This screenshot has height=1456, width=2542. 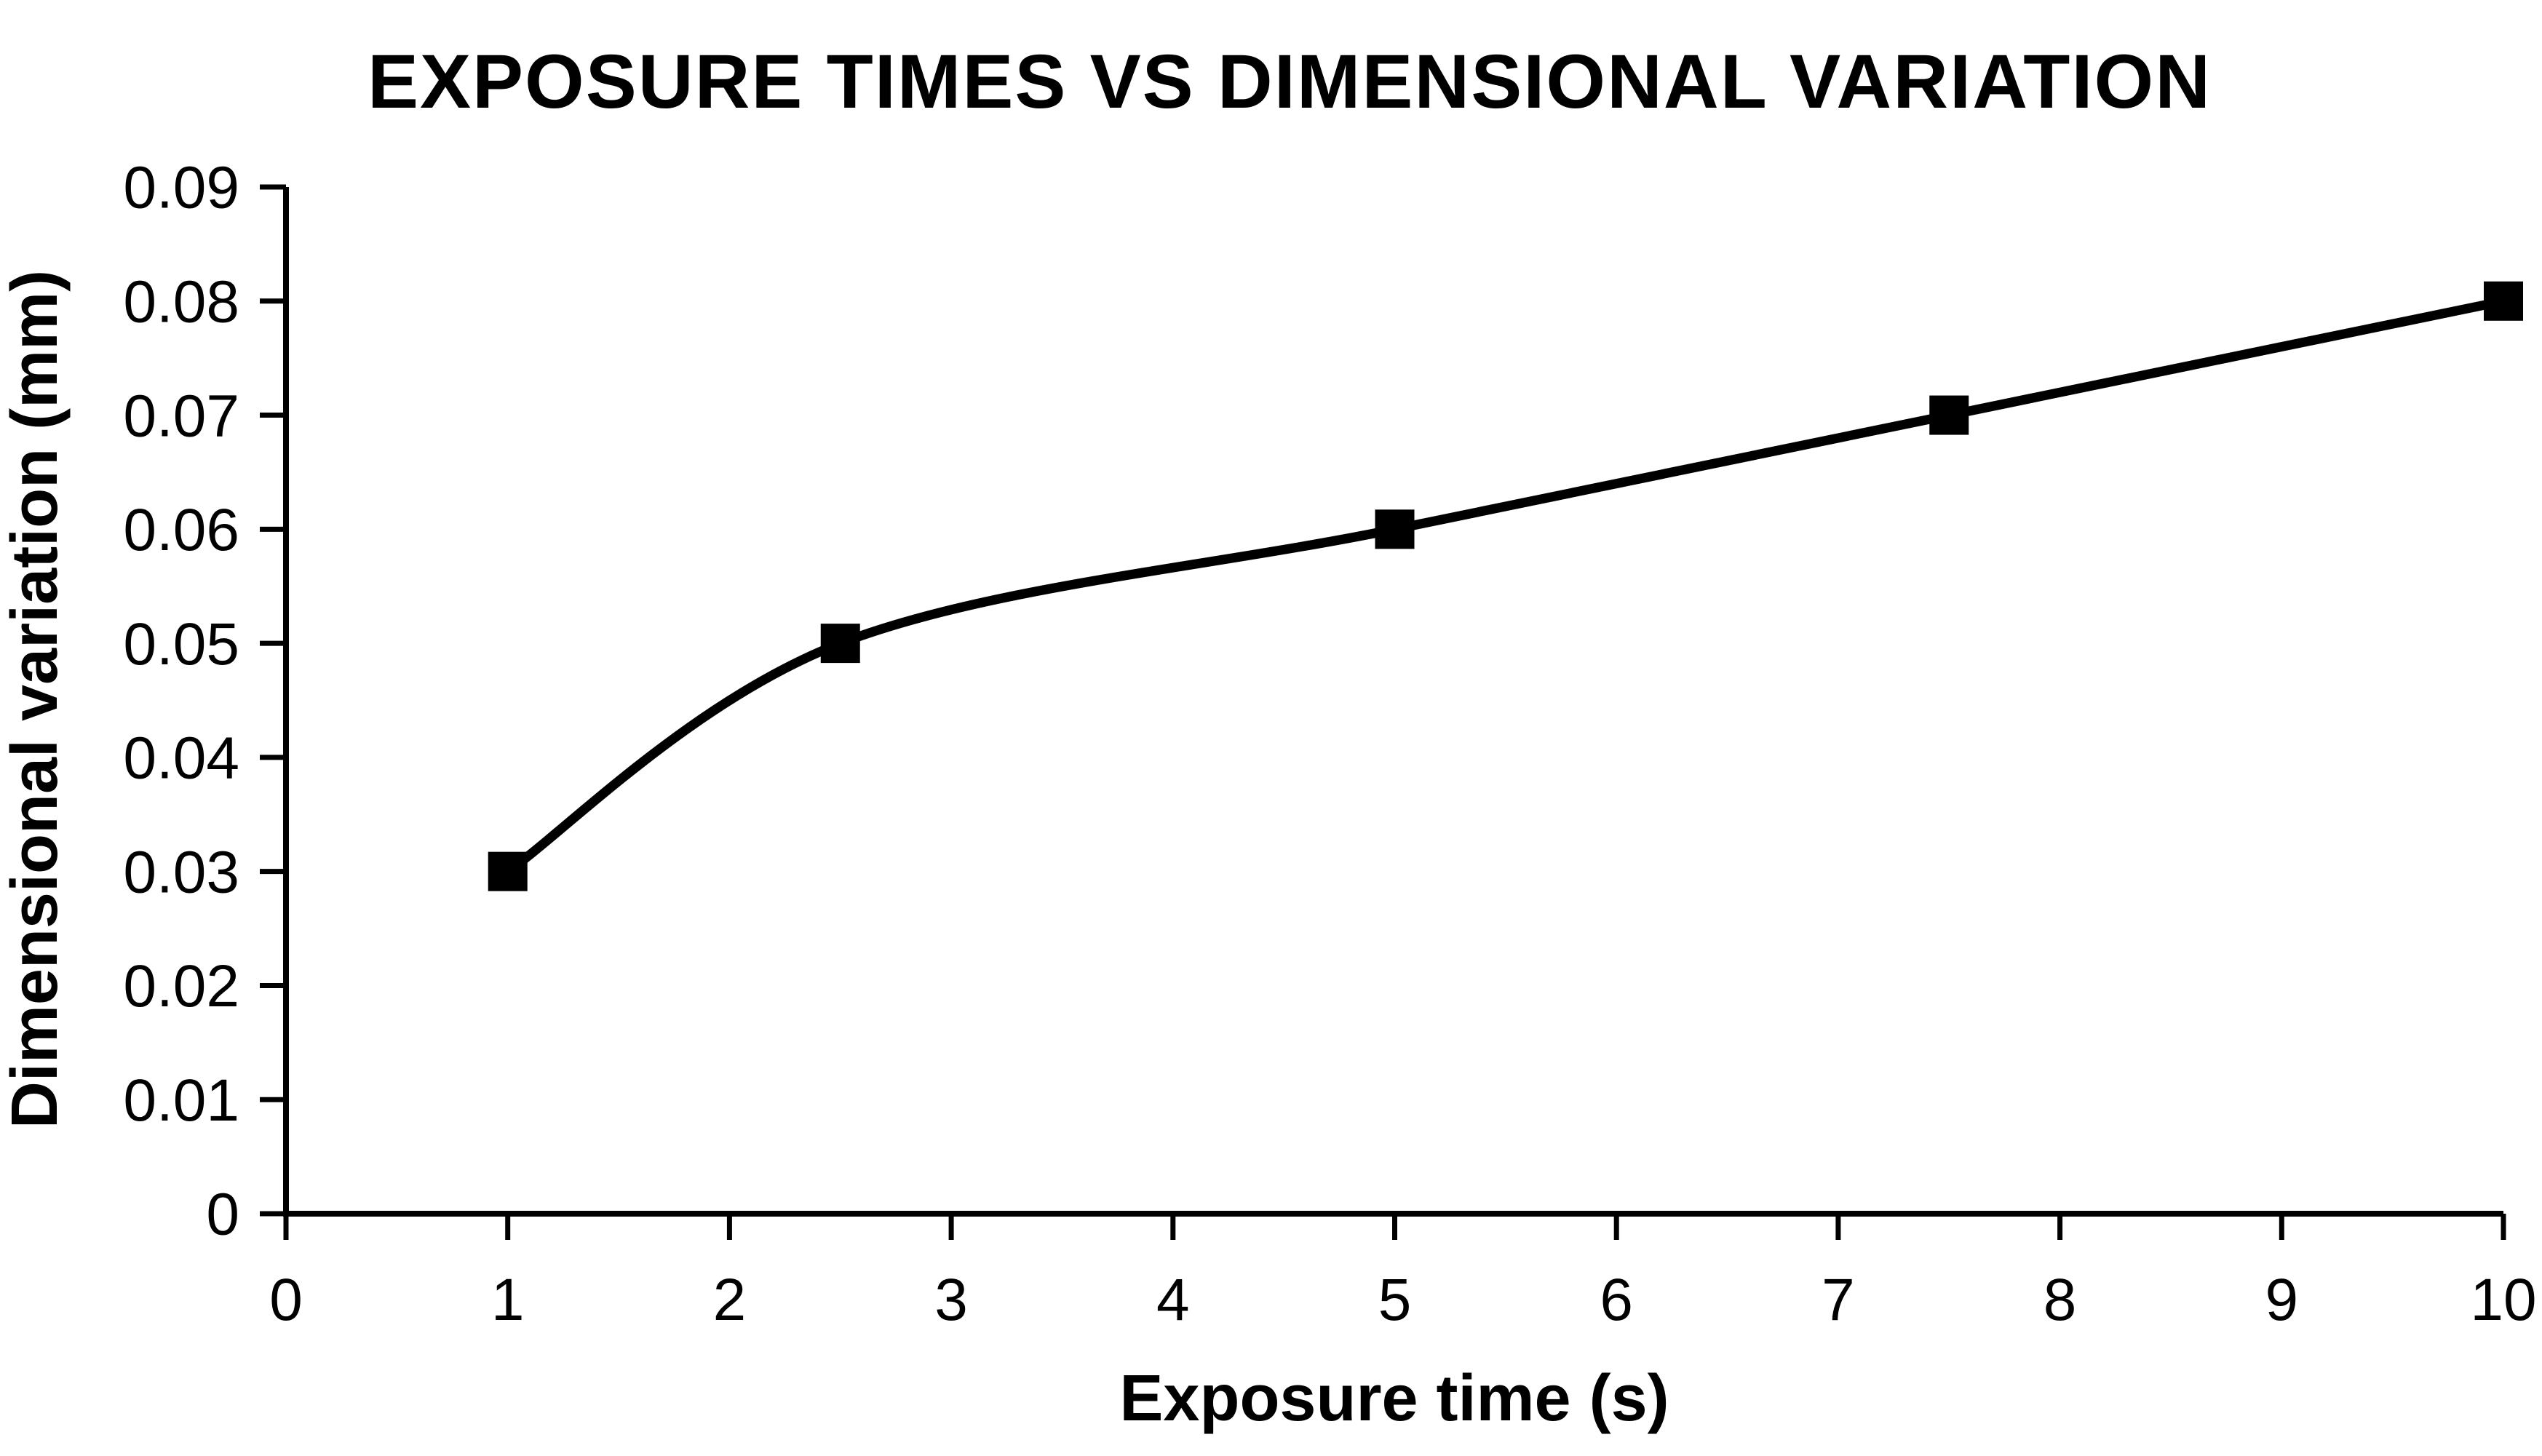 What do you see at coordinates (181, 986) in the screenshot?
I see `y-tick-label: 0.02` at bounding box center [181, 986].